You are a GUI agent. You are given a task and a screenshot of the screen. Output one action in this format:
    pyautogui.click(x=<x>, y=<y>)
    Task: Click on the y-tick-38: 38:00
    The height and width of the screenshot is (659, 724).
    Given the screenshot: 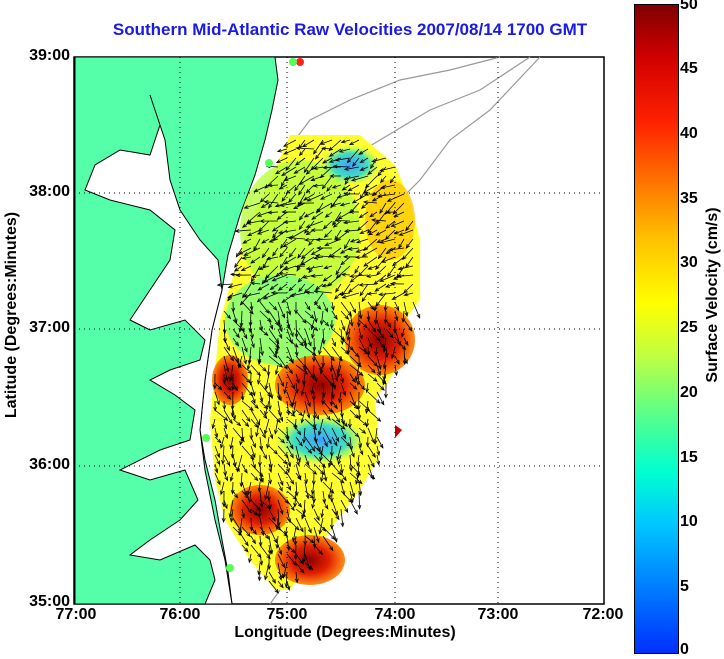 What is the action you would take?
    pyautogui.click(x=49, y=191)
    